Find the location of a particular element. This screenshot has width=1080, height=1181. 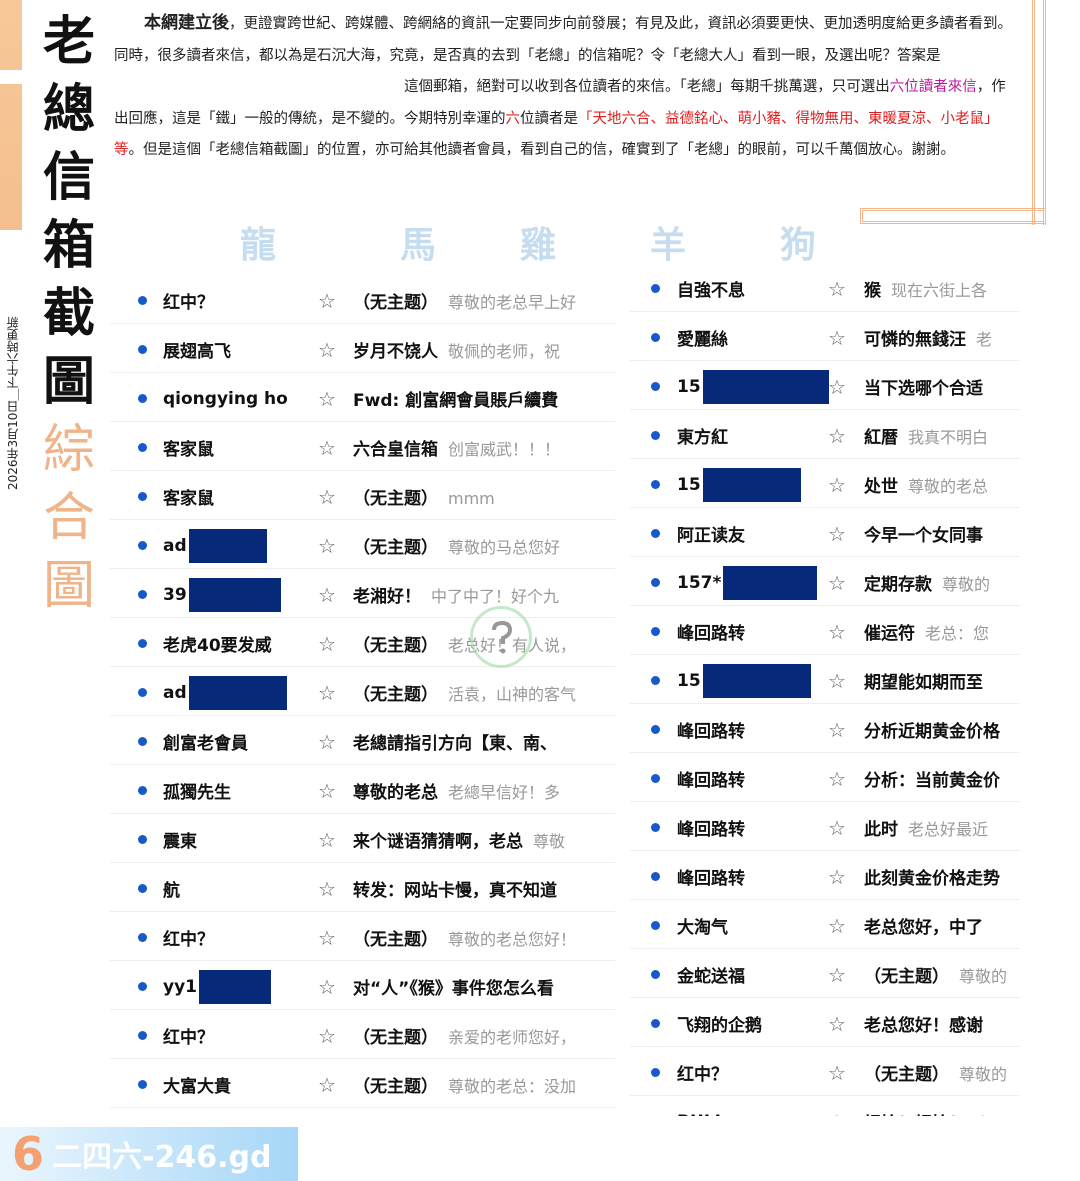

email-subject-line: 期望能如期而至 is located at coordinates (942, 680).